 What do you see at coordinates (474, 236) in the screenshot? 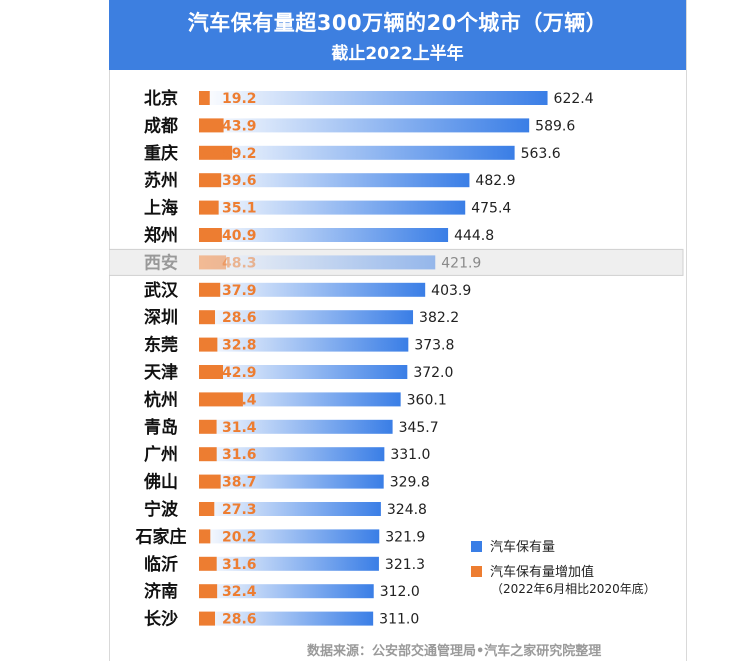
I see `total-value-label: 444.8` at bounding box center [474, 236].